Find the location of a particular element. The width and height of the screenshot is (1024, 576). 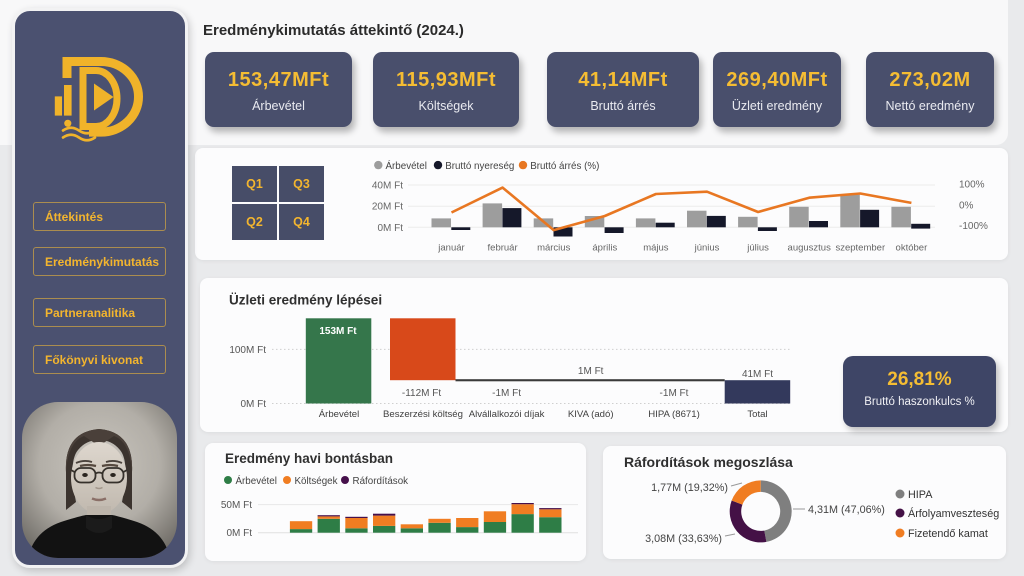

svg-text: Ráfordítások is located at coordinates (381, 481).